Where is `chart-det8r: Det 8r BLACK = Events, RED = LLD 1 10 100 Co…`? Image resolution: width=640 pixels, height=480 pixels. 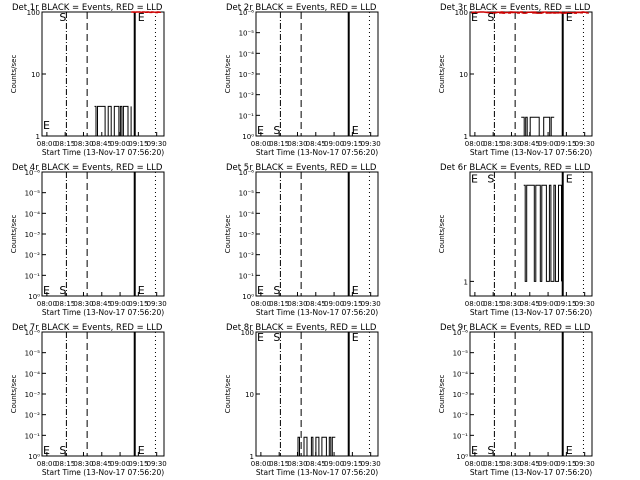 chart-det8r: Det 8r BLACK = Events, RED = LLD 1 10 100 Co… is located at coordinates (302, 400).